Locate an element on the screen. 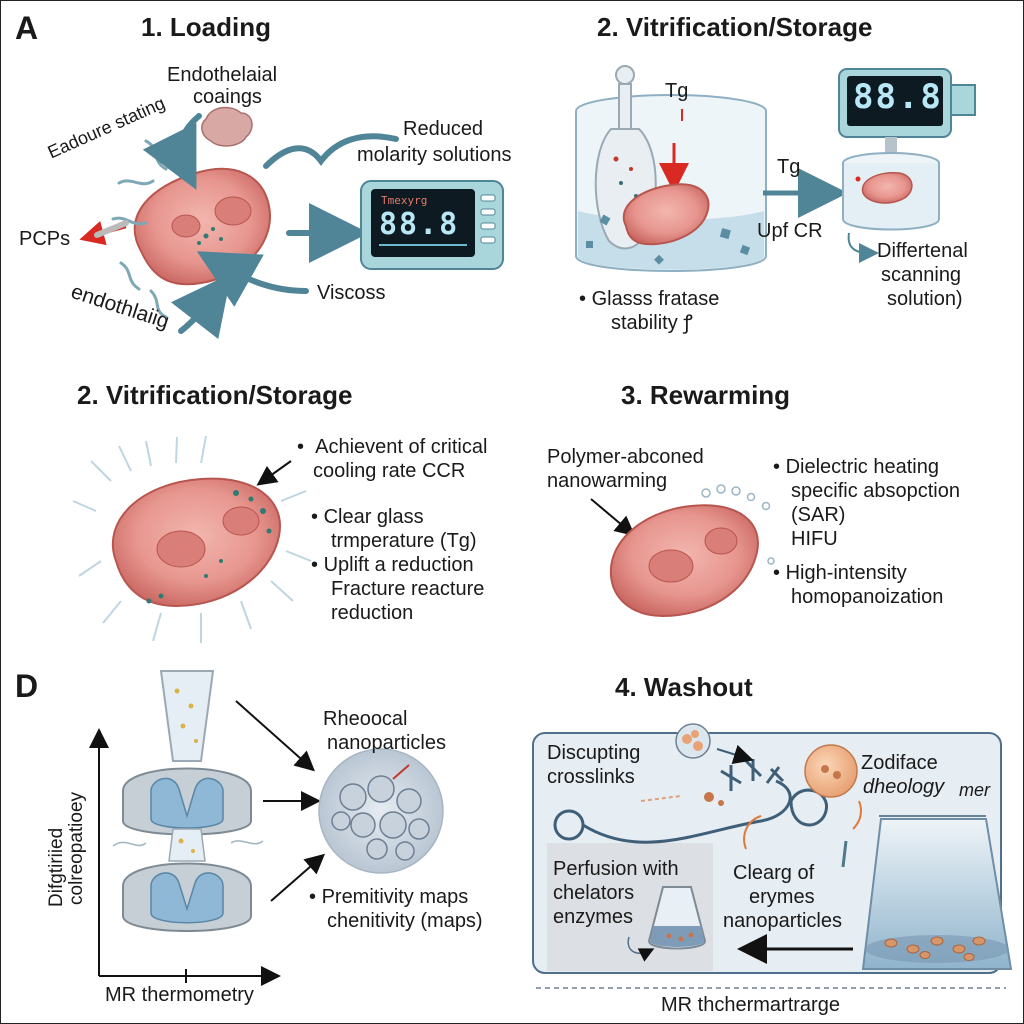 The height and width of the screenshot is (1024, 1024). washout-title: 4. Washout is located at coordinates (684, 687).